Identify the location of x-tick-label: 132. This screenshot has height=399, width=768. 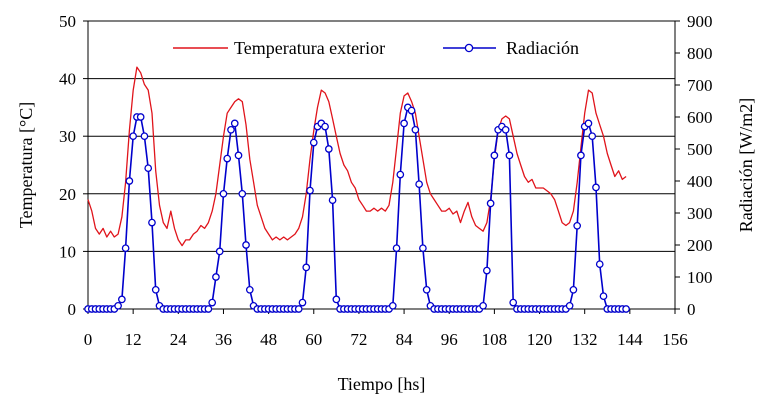
(585, 339).